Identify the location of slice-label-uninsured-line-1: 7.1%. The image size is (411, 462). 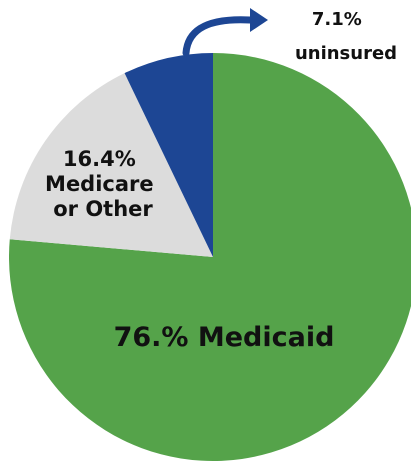
(337, 19).